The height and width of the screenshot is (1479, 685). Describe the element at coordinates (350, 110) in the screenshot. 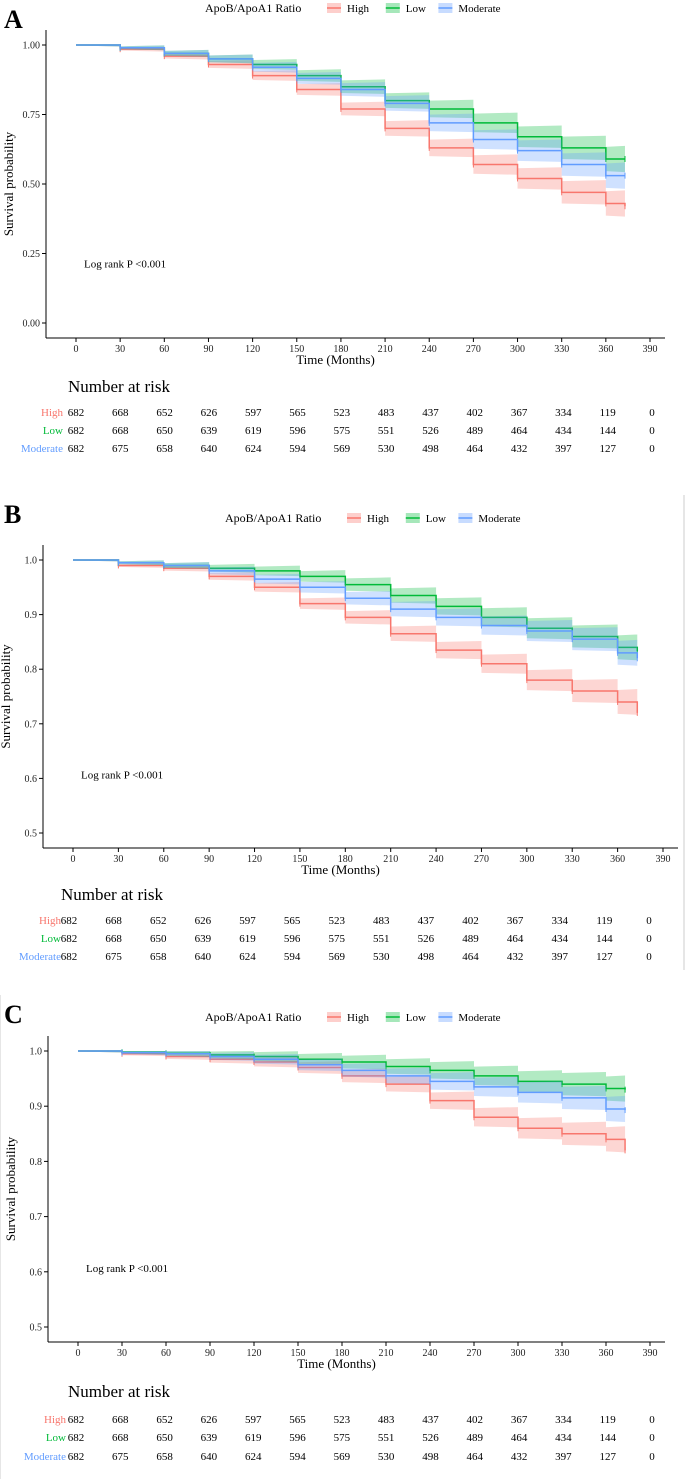

I see `survival-curve` at that location.